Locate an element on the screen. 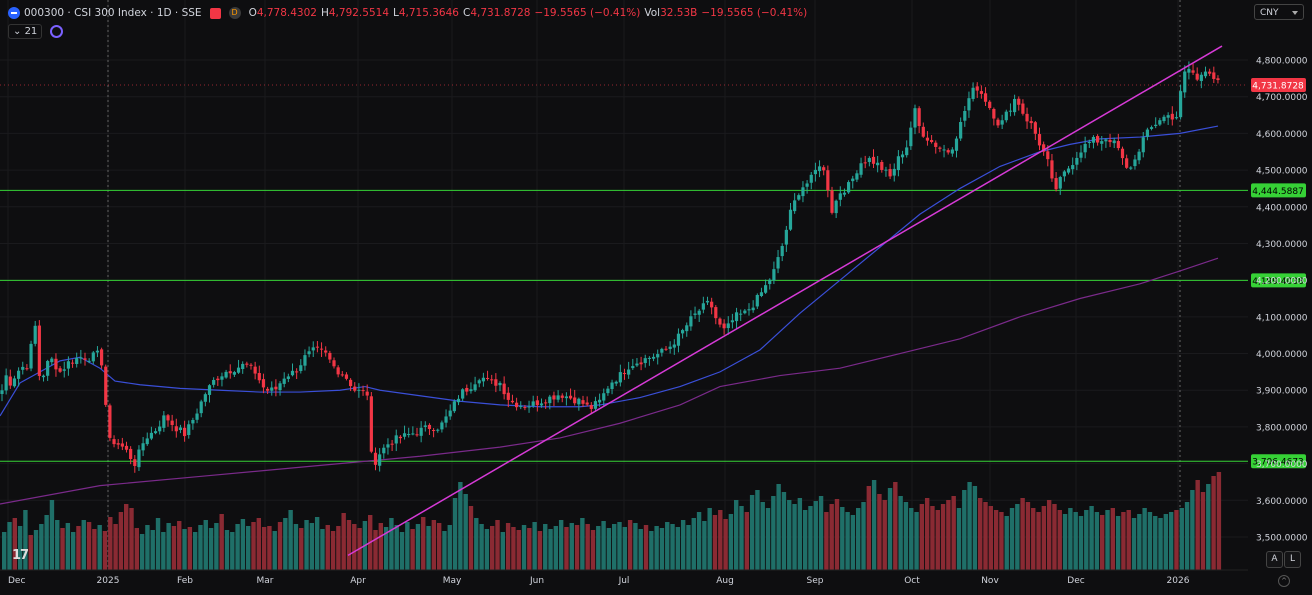 The image size is (1312, 595). indicators-toggle: ⌄ 21 is located at coordinates (25, 31).